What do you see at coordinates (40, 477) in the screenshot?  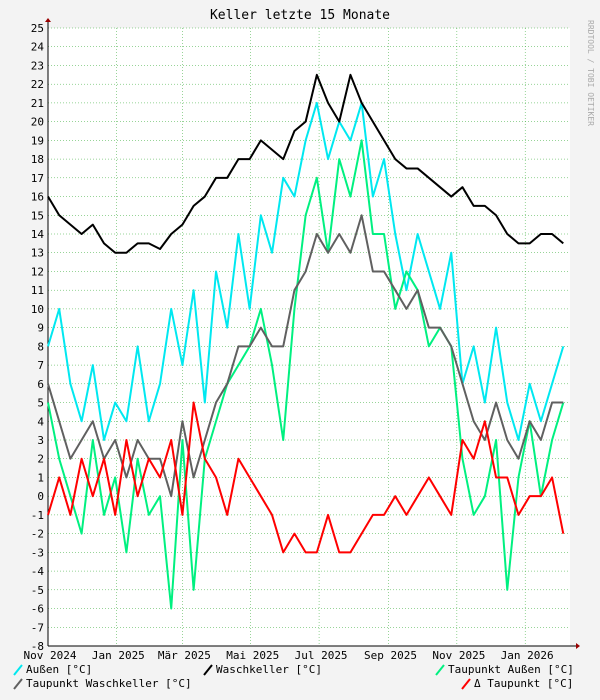 I see `y-tick-label: 1` at bounding box center [40, 477].